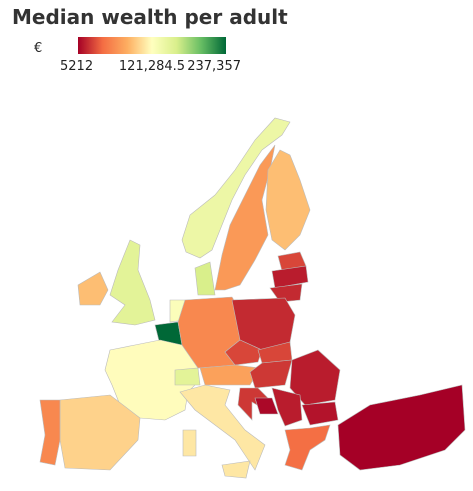 Image resolution: width=473 pixels, height=491 pixels. I want to click on map-title: Median wealth per adult, so click(150, 17).